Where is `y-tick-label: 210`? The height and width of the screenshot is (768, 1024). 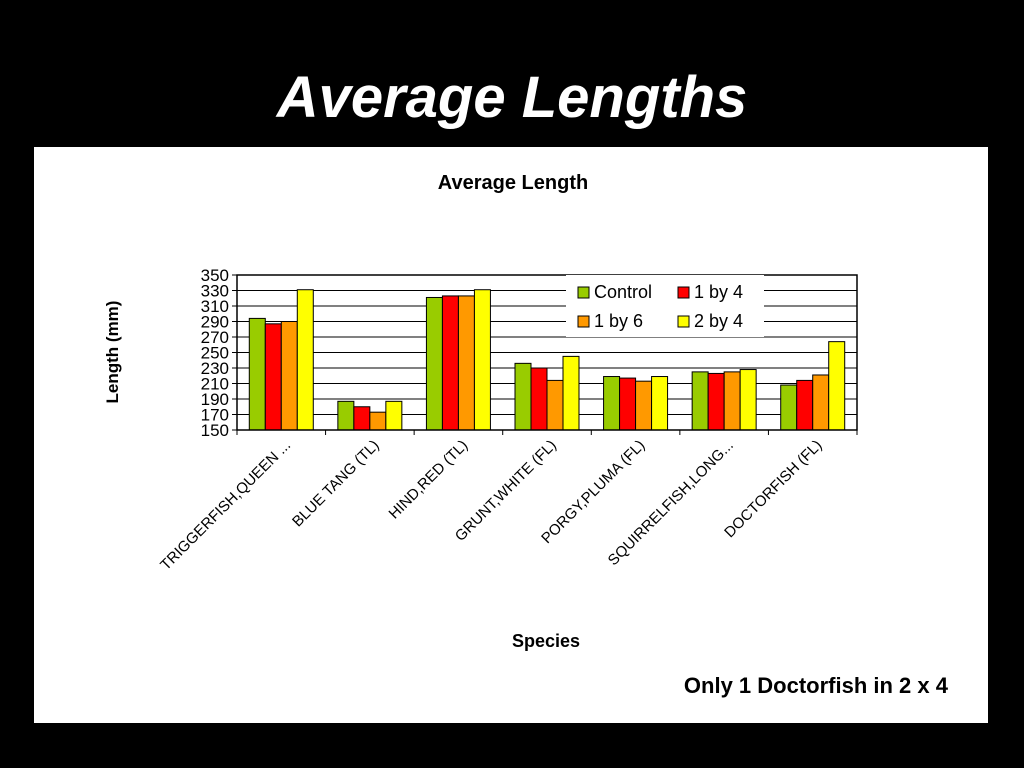
y-tick-label: 210 is located at coordinates (215, 384).